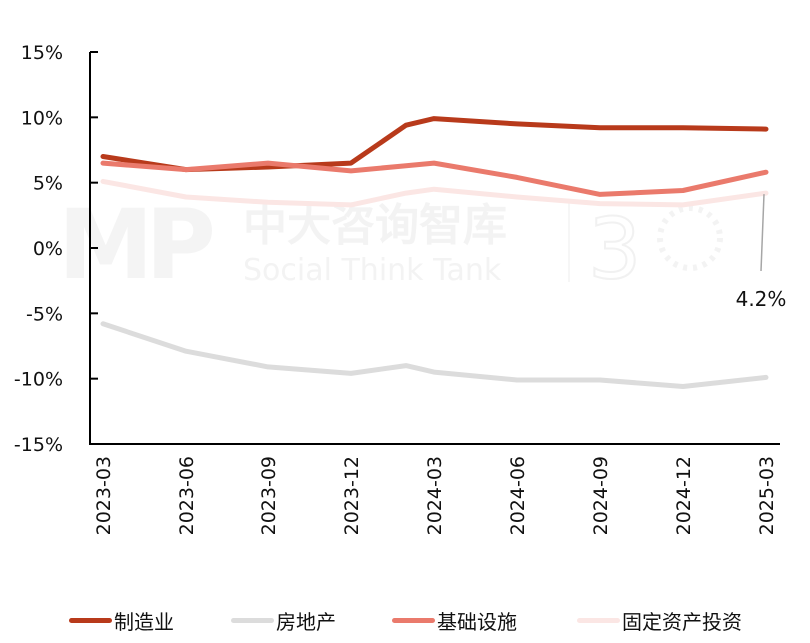 This screenshot has width=810, height=643. I want to click on y-tick-label: -10%, so click(38, 380).